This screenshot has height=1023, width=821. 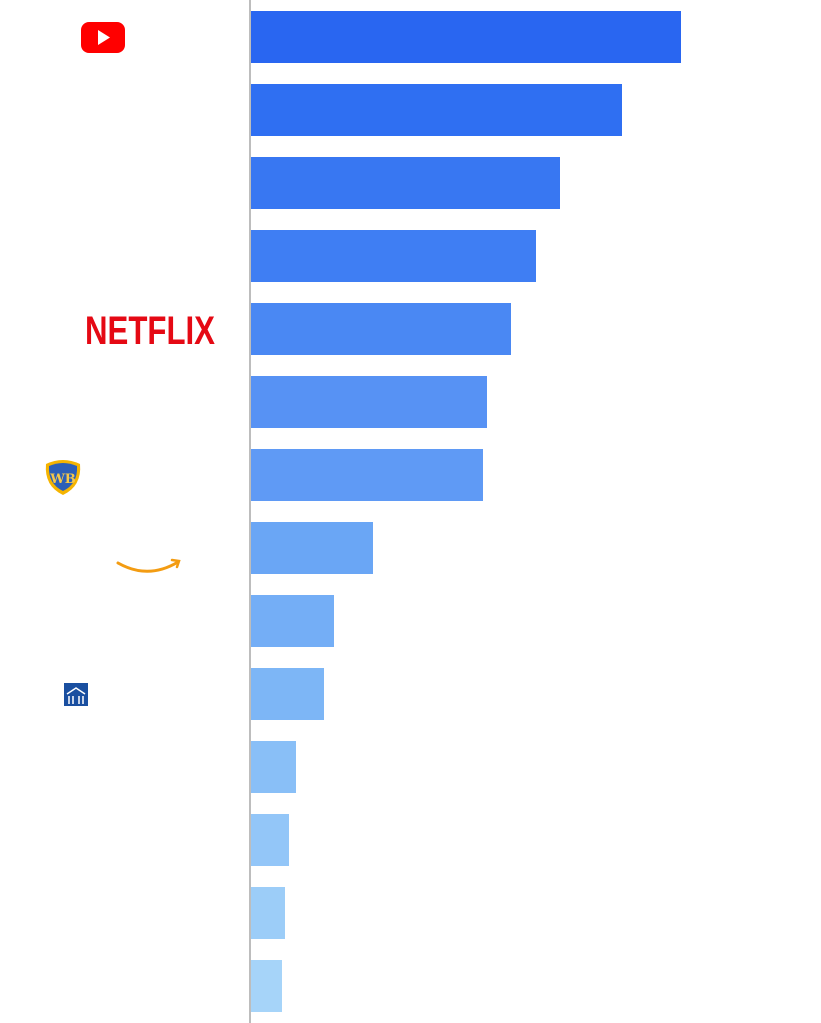 I want to click on category-label: NETFLIX, so click(x=150, y=331).